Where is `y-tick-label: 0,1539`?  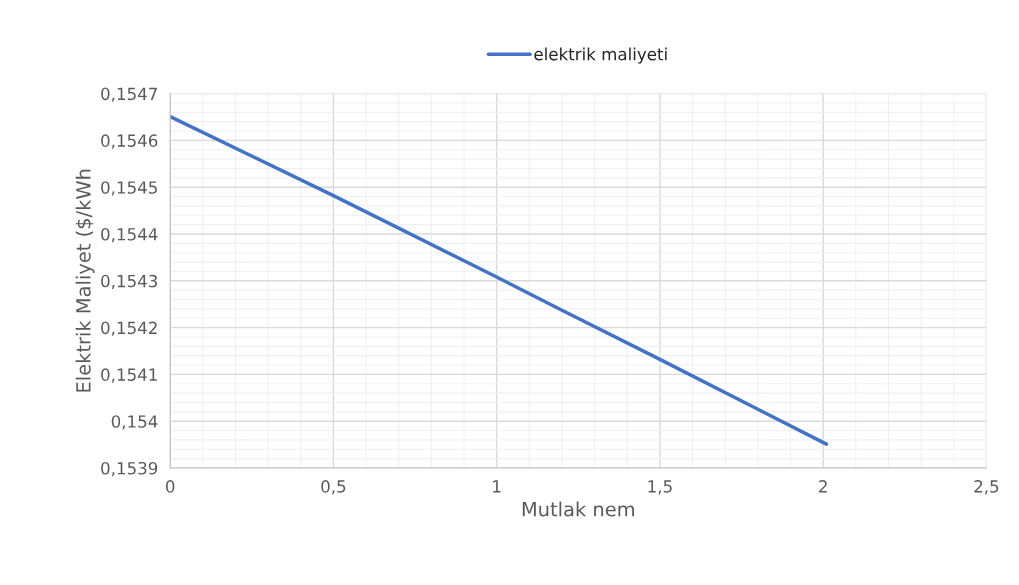
y-tick-label: 0,1539 is located at coordinates (129, 469).